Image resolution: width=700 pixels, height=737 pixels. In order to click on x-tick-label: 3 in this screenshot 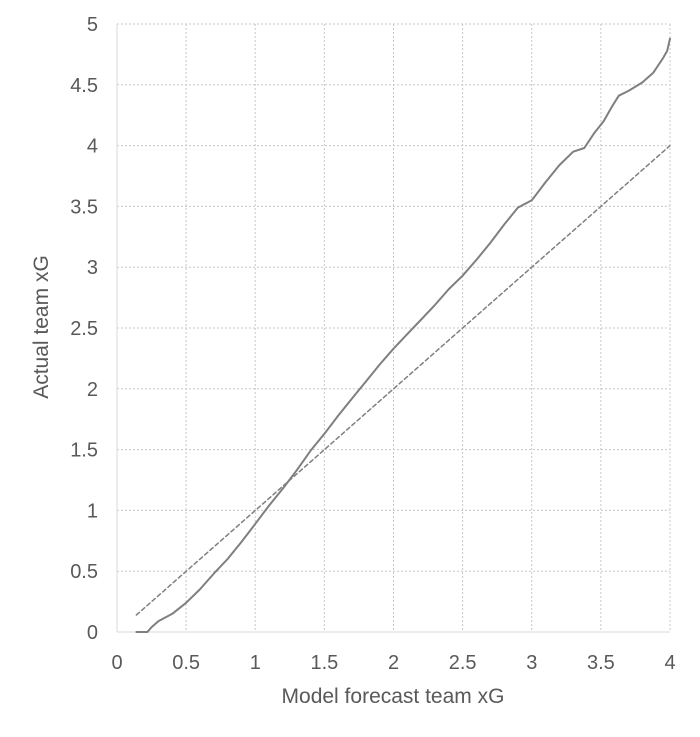, I will do `click(531, 663)`.